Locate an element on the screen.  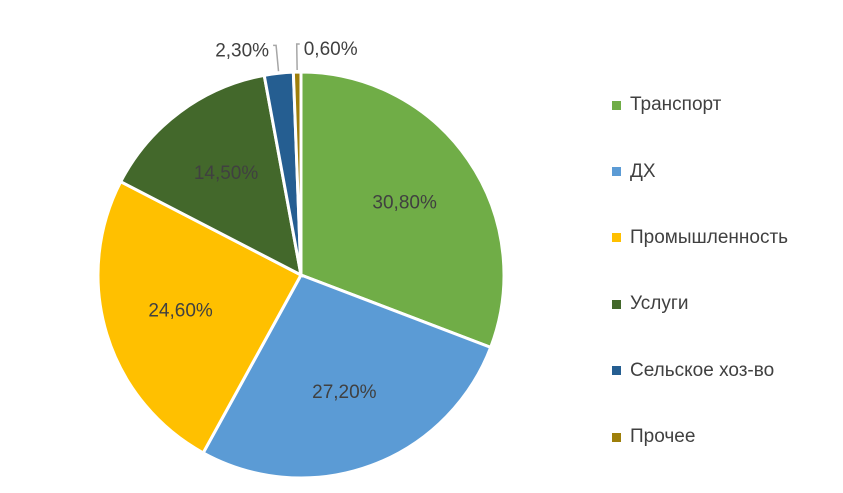
pie-slice-services is located at coordinates (211, 175).